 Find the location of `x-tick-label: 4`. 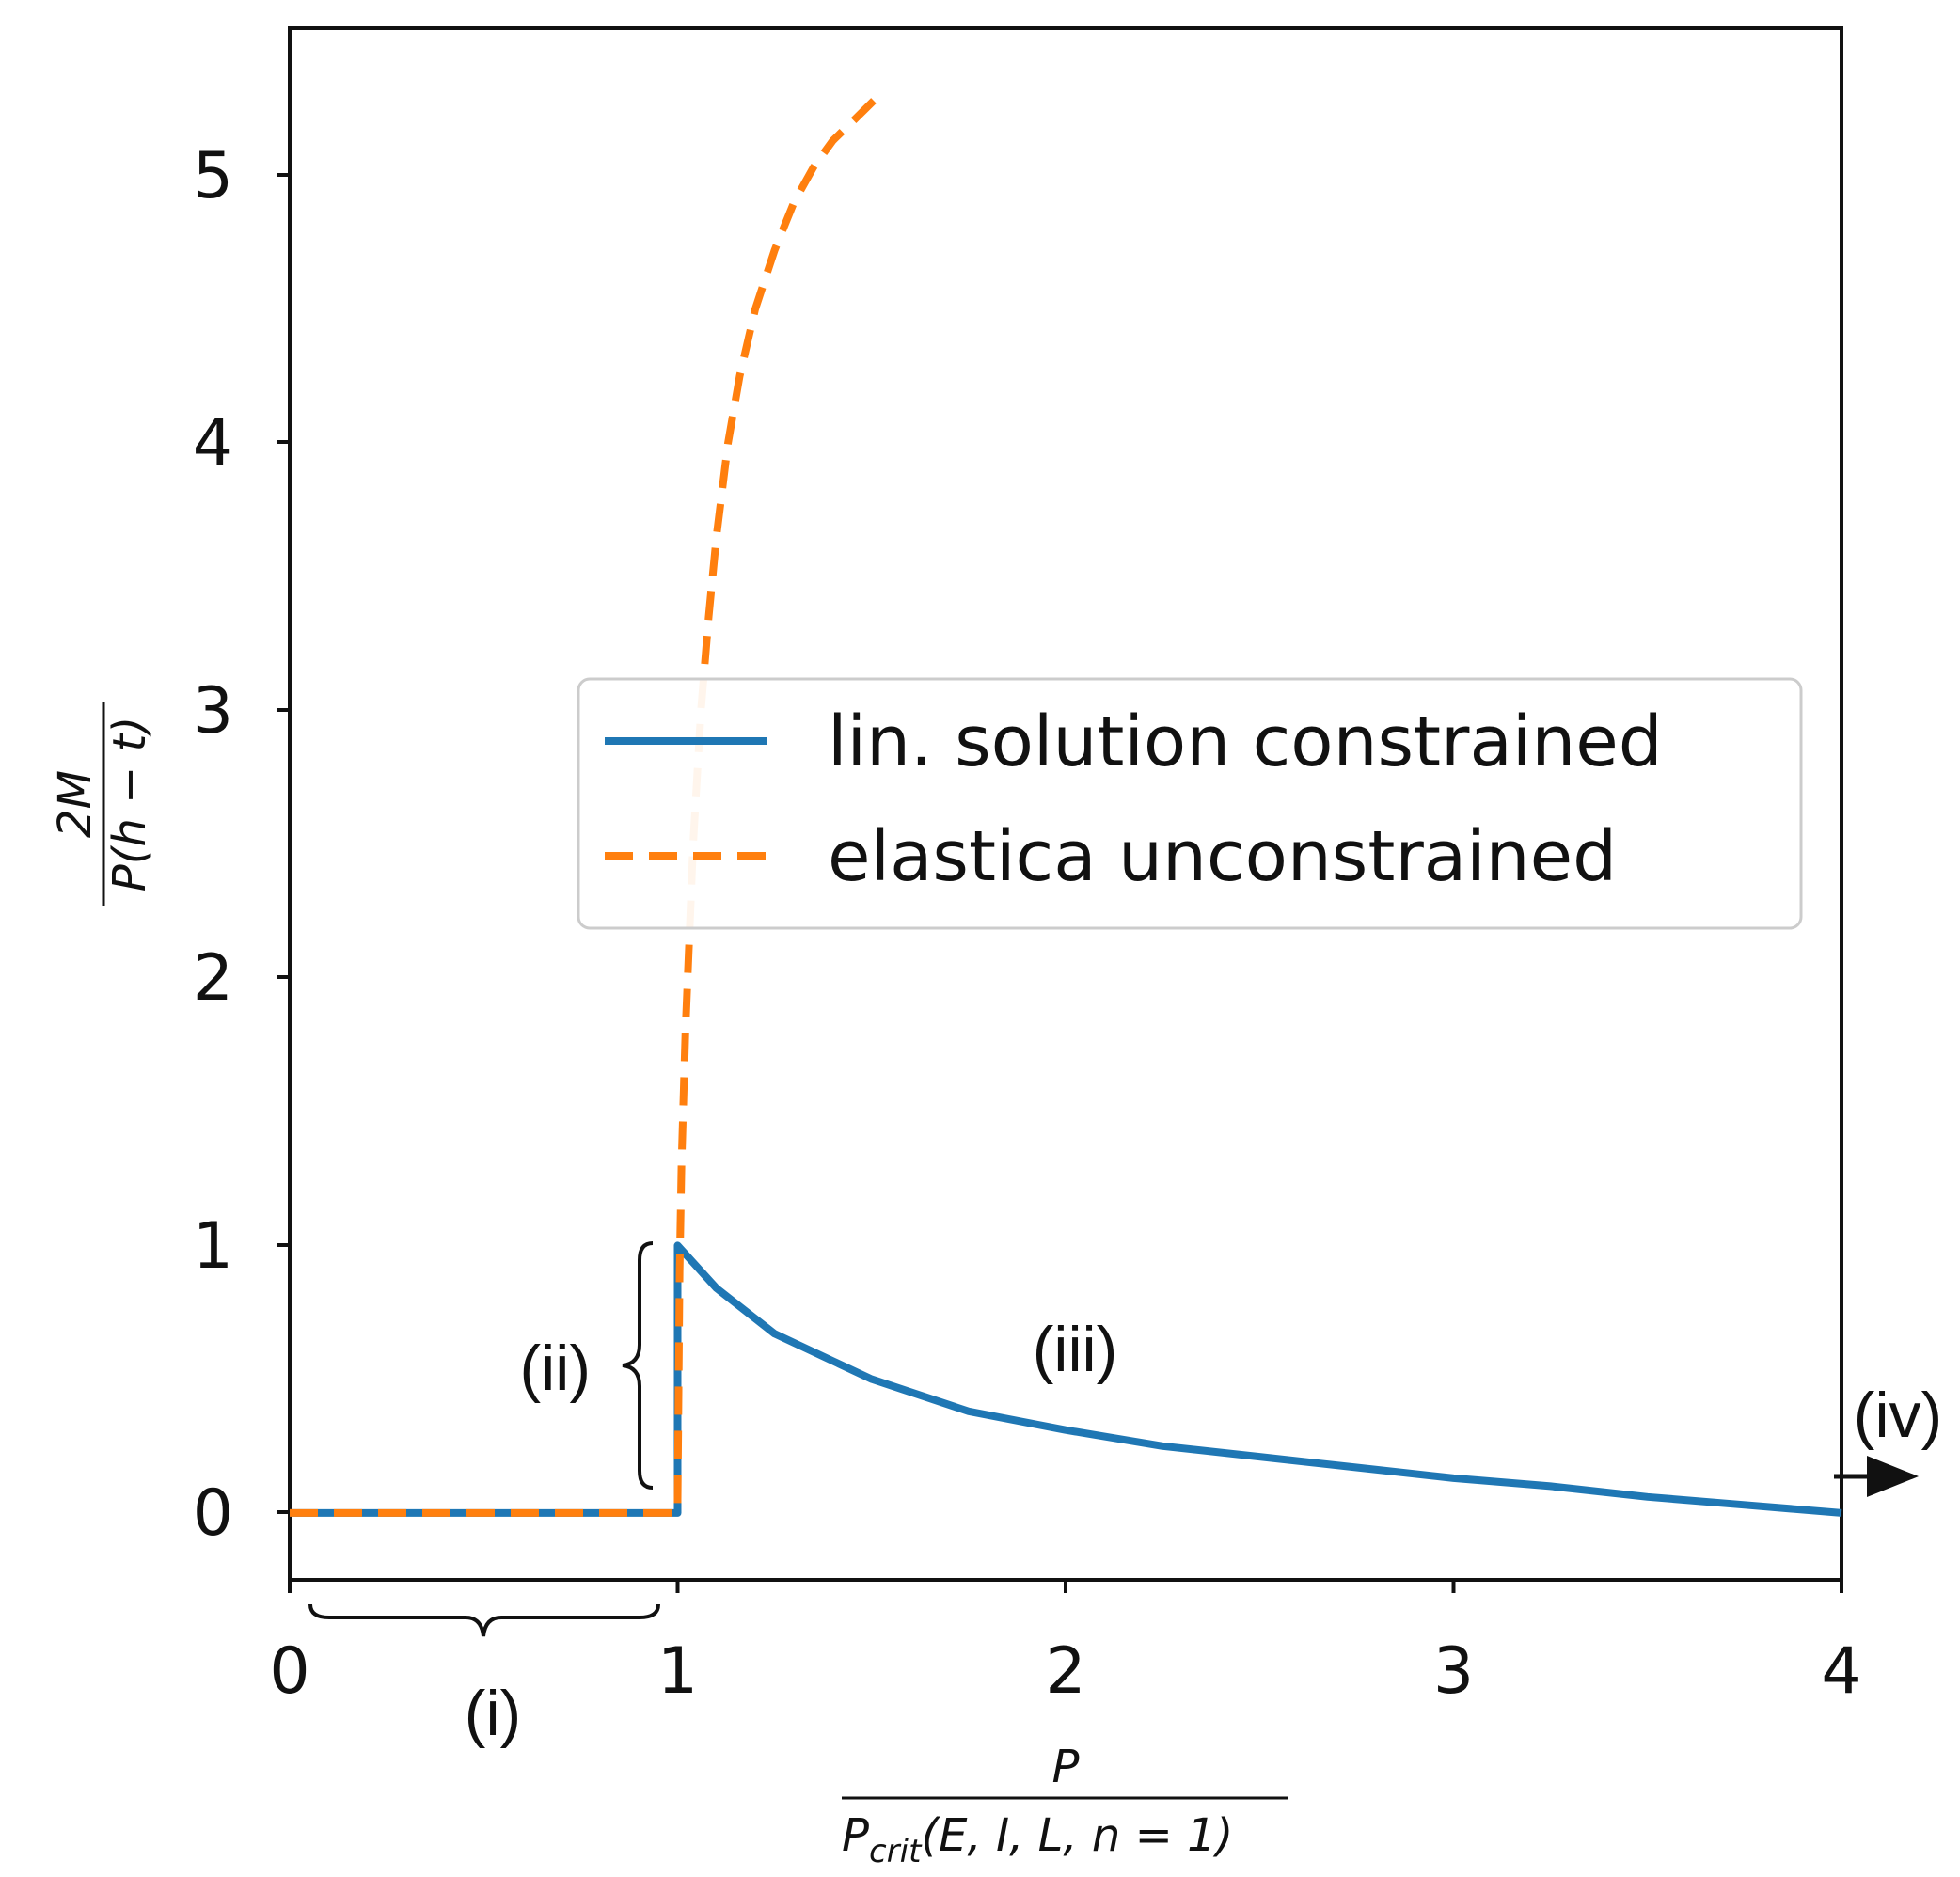

x-tick-label: 4 is located at coordinates (1841, 1671).